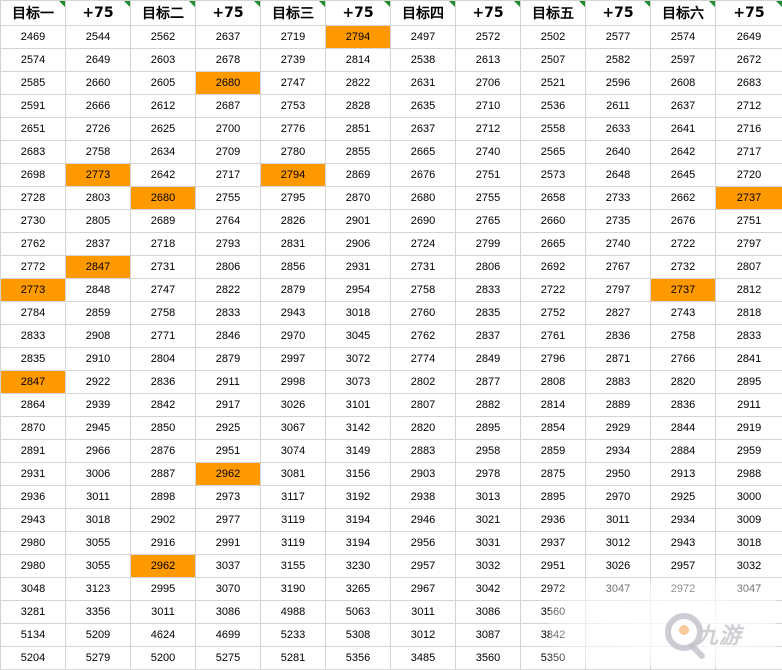 This screenshot has width=782, height=670. I want to click on table-cell: 2849, so click(488, 359).